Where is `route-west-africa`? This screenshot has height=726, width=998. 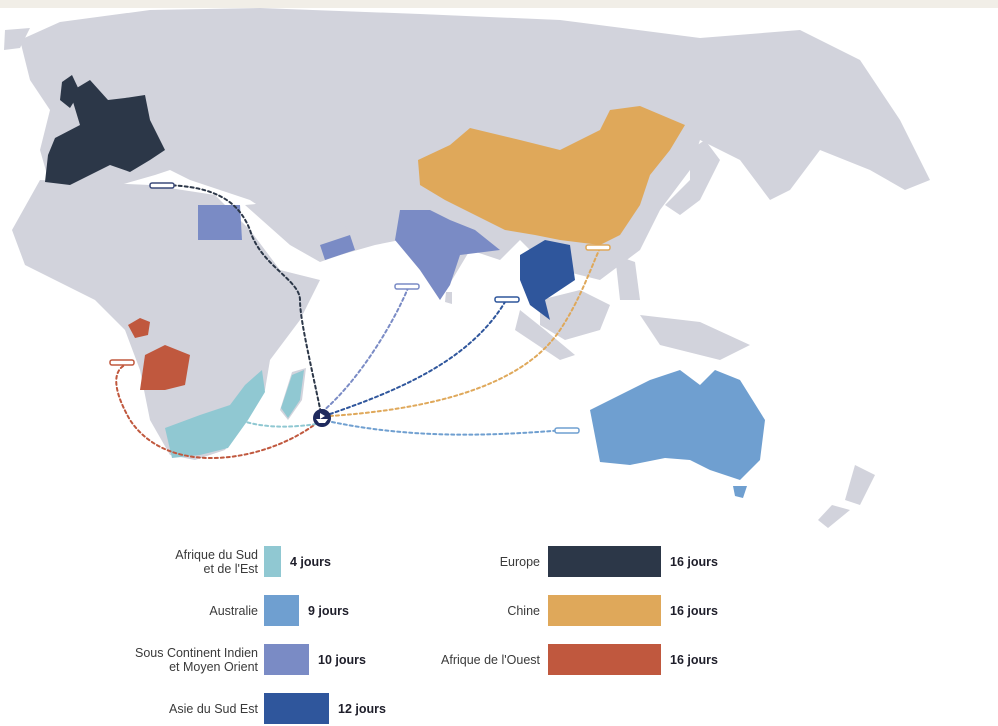
route-west-africa is located at coordinates (217, 412).